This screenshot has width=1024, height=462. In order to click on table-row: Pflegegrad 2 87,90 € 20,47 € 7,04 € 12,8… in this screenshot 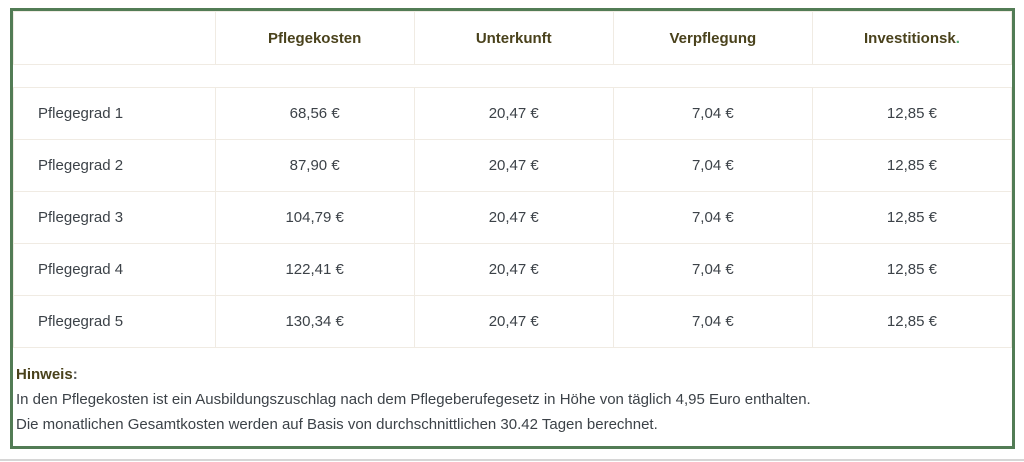, I will do `click(513, 165)`.